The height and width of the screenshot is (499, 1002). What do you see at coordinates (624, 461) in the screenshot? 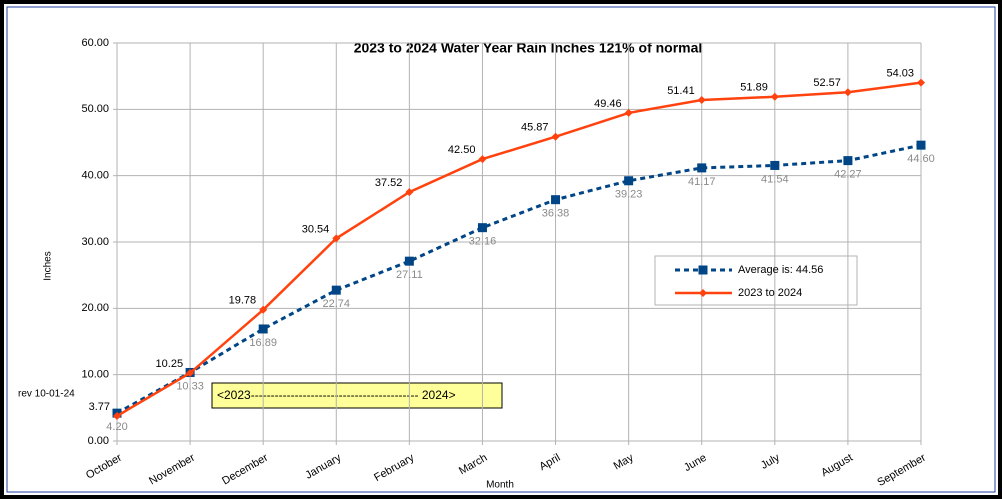
I see `x-tick-label: May` at bounding box center [624, 461].